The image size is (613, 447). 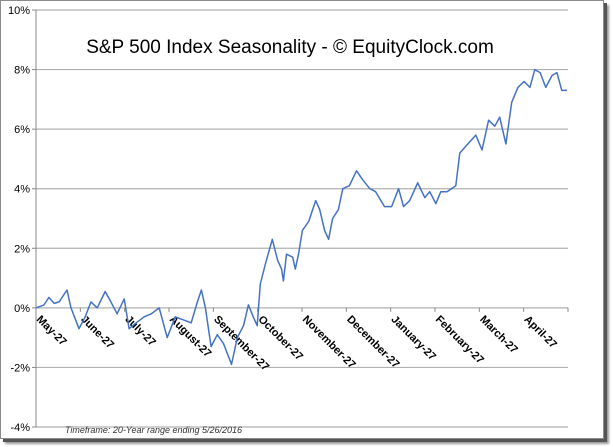 I want to click on y-tick-label: -2%, so click(x=20, y=368).